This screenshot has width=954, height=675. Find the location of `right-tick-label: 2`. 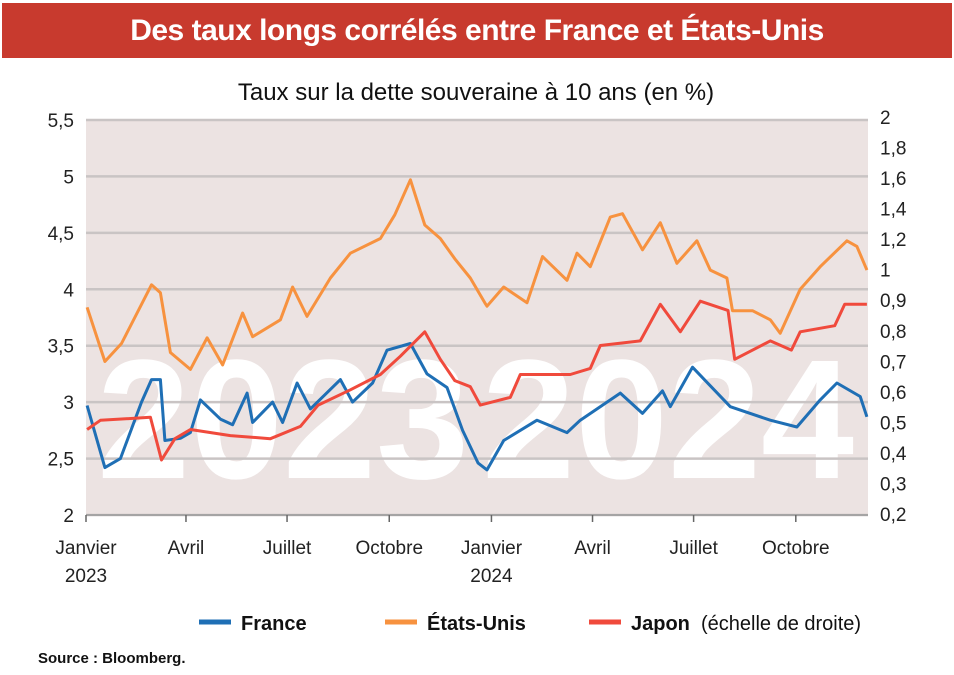

right-tick-label: 2 is located at coordinates (885, 118).